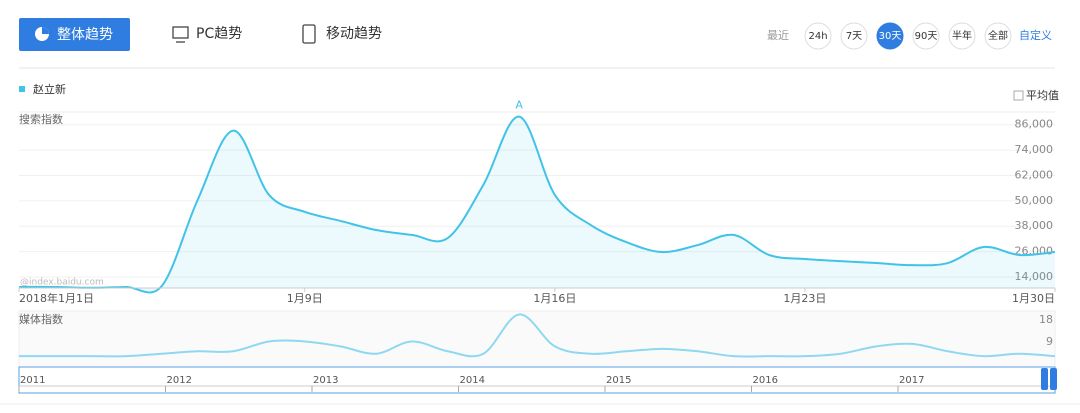  What do you see at coordinates (1042, 95) in the screenshot?
I see `average-label: 平均值` at bounding box center [1042, 95].